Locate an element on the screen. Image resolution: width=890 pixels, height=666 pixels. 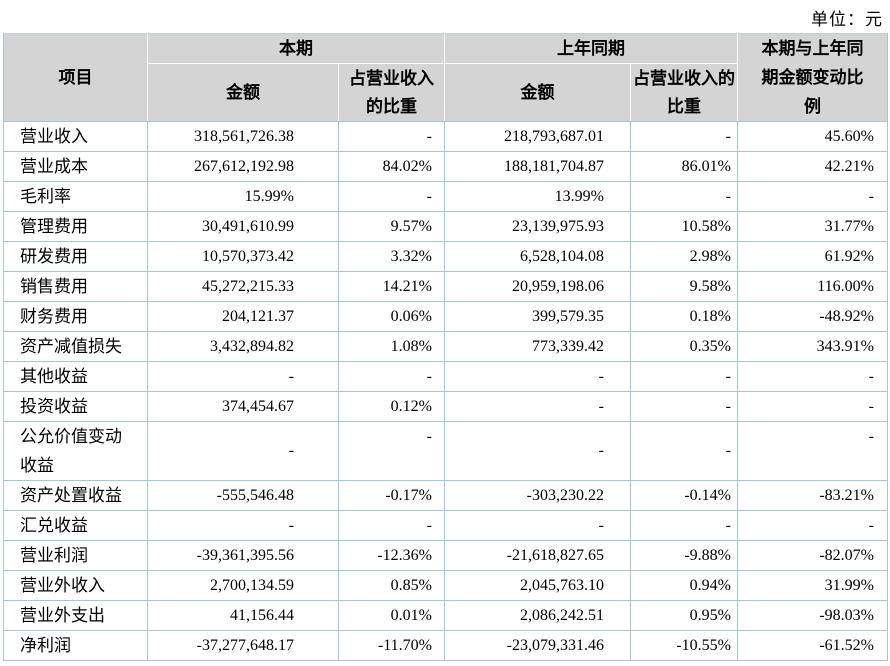
cell-prior-amount: -303,230.22 is located at coordinates (537, 496).